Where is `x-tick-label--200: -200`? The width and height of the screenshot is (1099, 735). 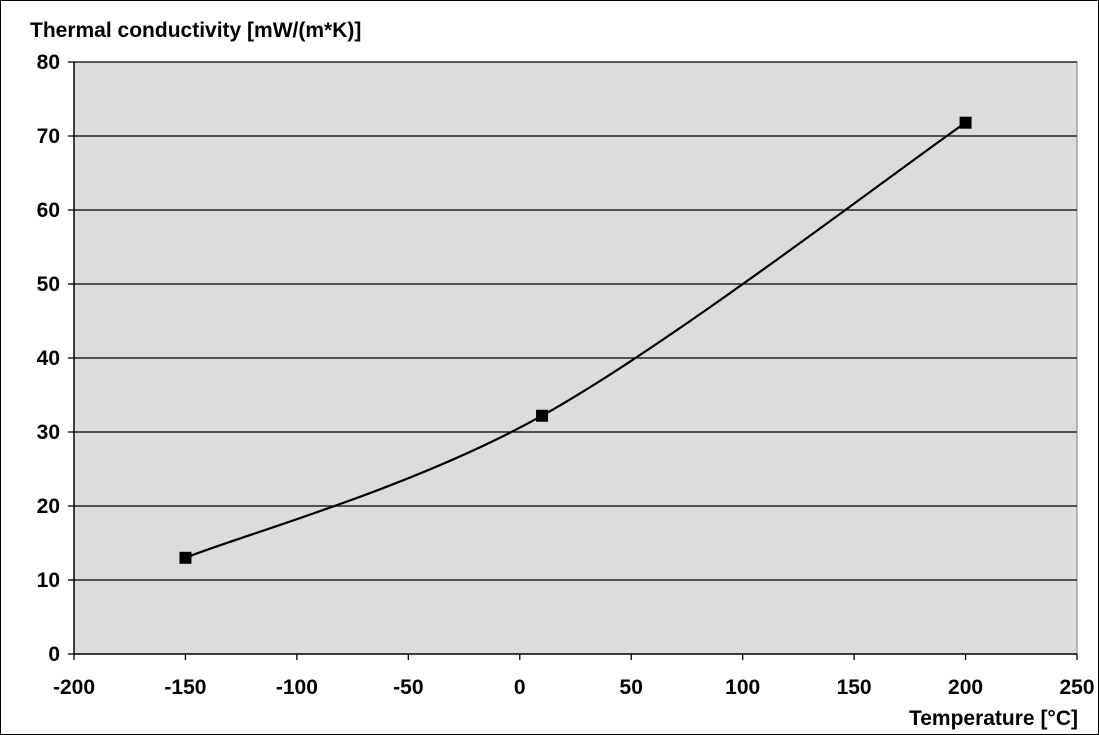 x-tick-label--200: -200 is located at coordinates (74, 687).